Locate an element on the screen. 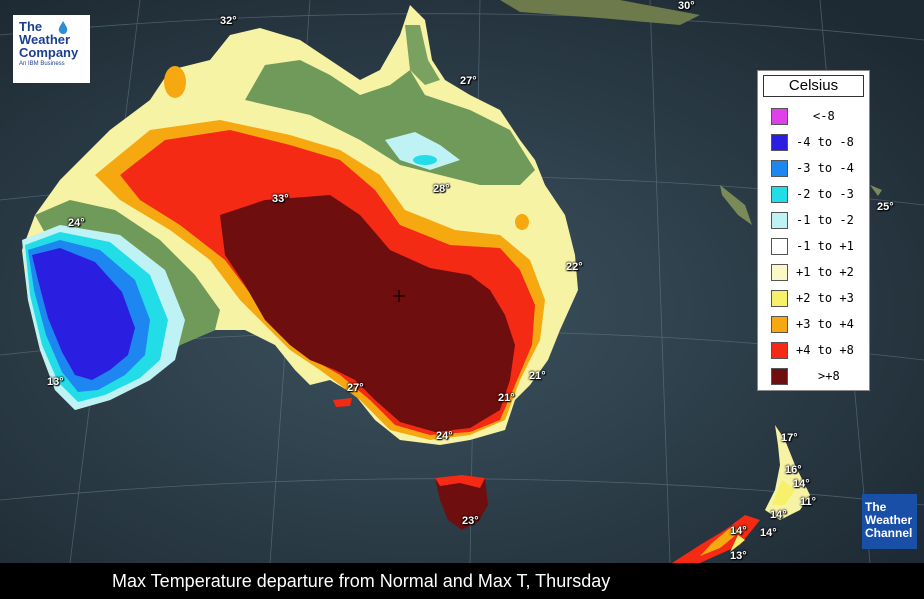 Image resolution: width=924 pixels, height=599 pixels. legend-label: +2 to +3 is located at coordinates (825, 298).